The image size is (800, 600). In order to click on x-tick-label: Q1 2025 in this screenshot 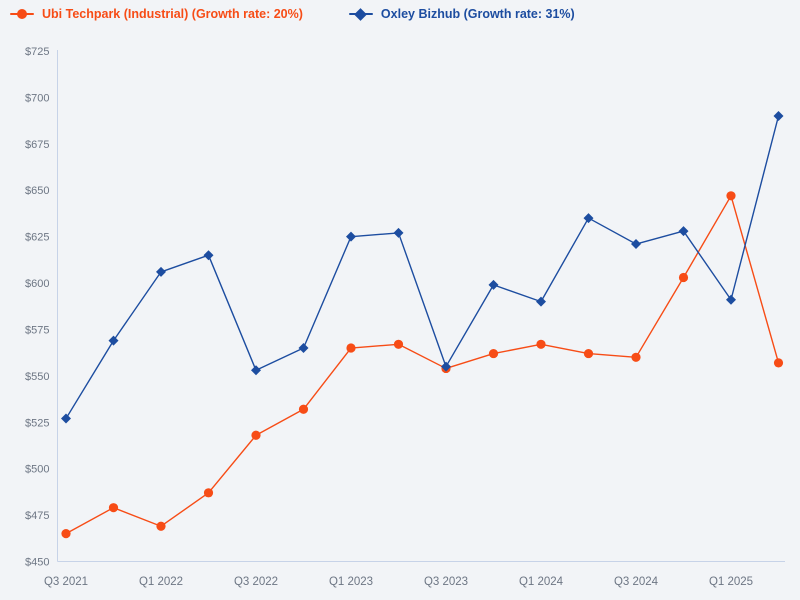, I will do `click(731, 582)`.